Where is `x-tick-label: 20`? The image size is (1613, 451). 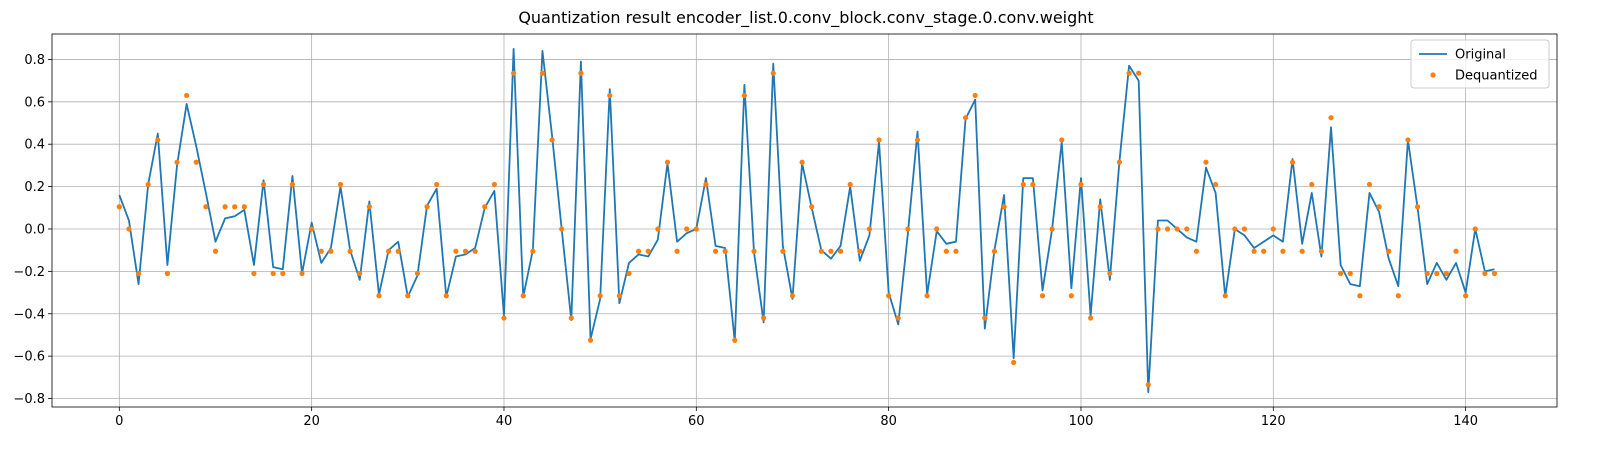
x-tick-label: 20 is located at coordinates (311, 421).